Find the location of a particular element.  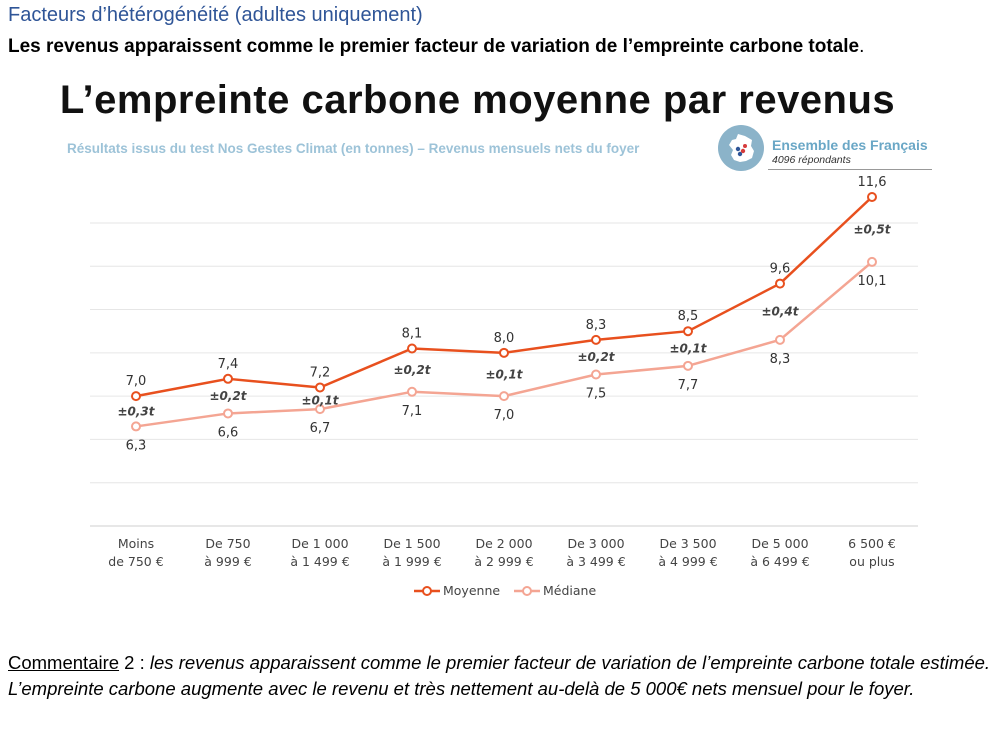

chart-title: L’empreinte carbone moyenne par revenus is located at coordinates (477, 100).